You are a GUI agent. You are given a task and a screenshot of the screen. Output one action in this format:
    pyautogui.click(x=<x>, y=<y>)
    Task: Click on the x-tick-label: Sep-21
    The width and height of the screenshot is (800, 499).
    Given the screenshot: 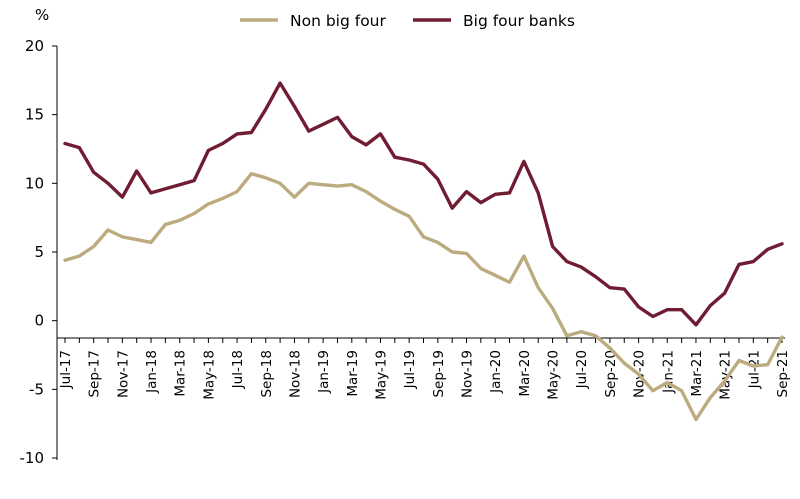 What is the action you would take?
    pyautogui.click(x=783, y=374)
    